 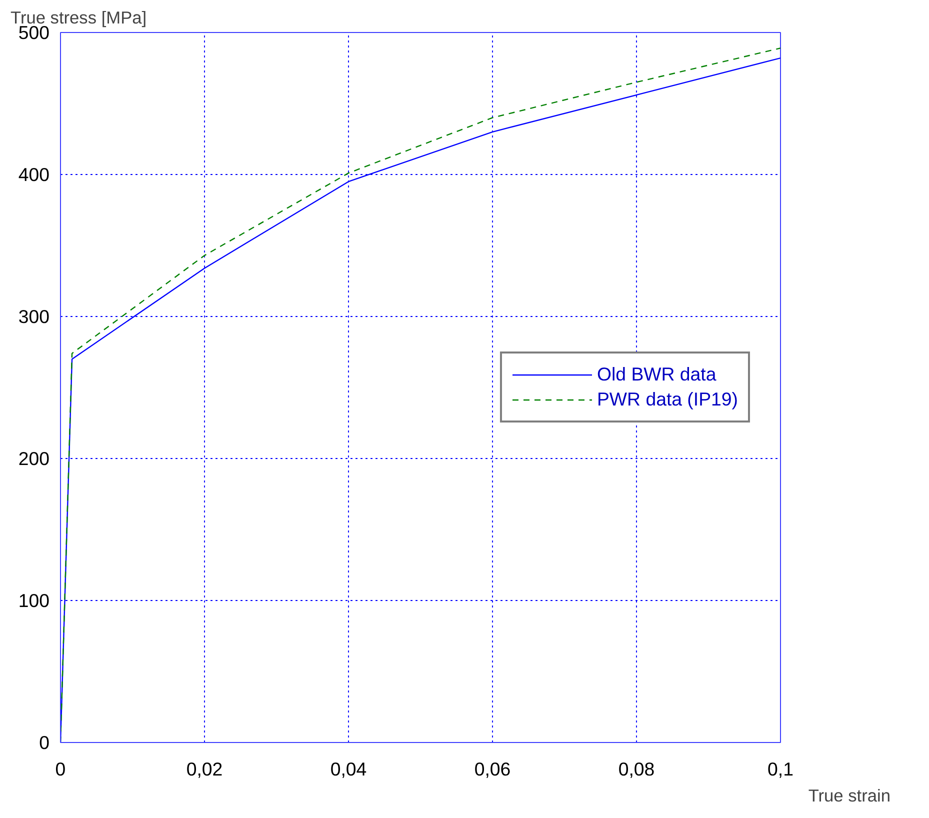 What do you see at coordinates (348, 769) in the screenshot?
I see `x-tick-label: 0,04` at bounding box center [348, 769].